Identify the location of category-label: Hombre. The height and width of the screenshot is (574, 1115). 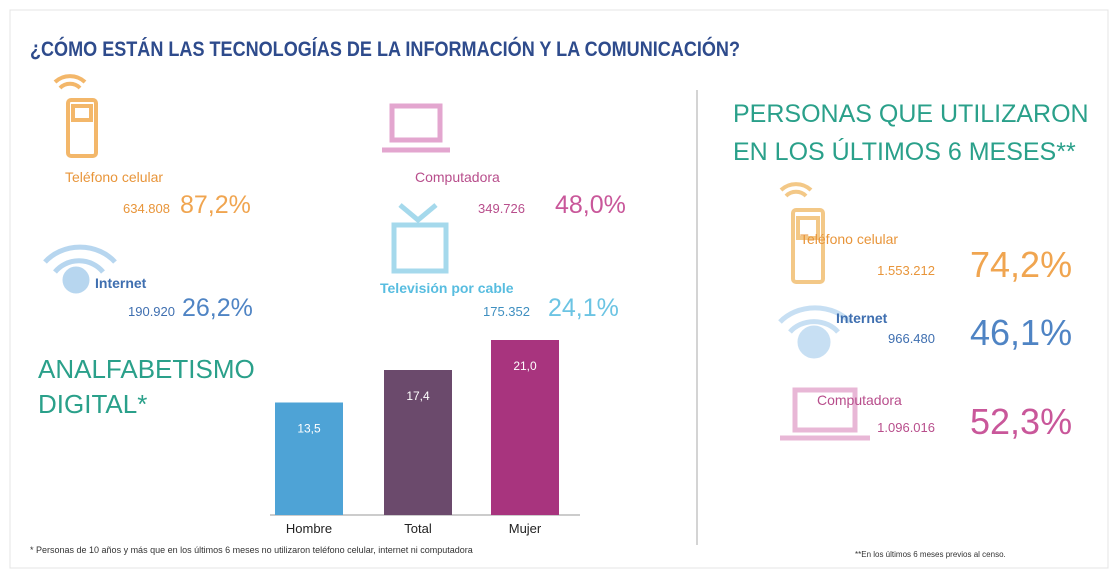
(309, 528).